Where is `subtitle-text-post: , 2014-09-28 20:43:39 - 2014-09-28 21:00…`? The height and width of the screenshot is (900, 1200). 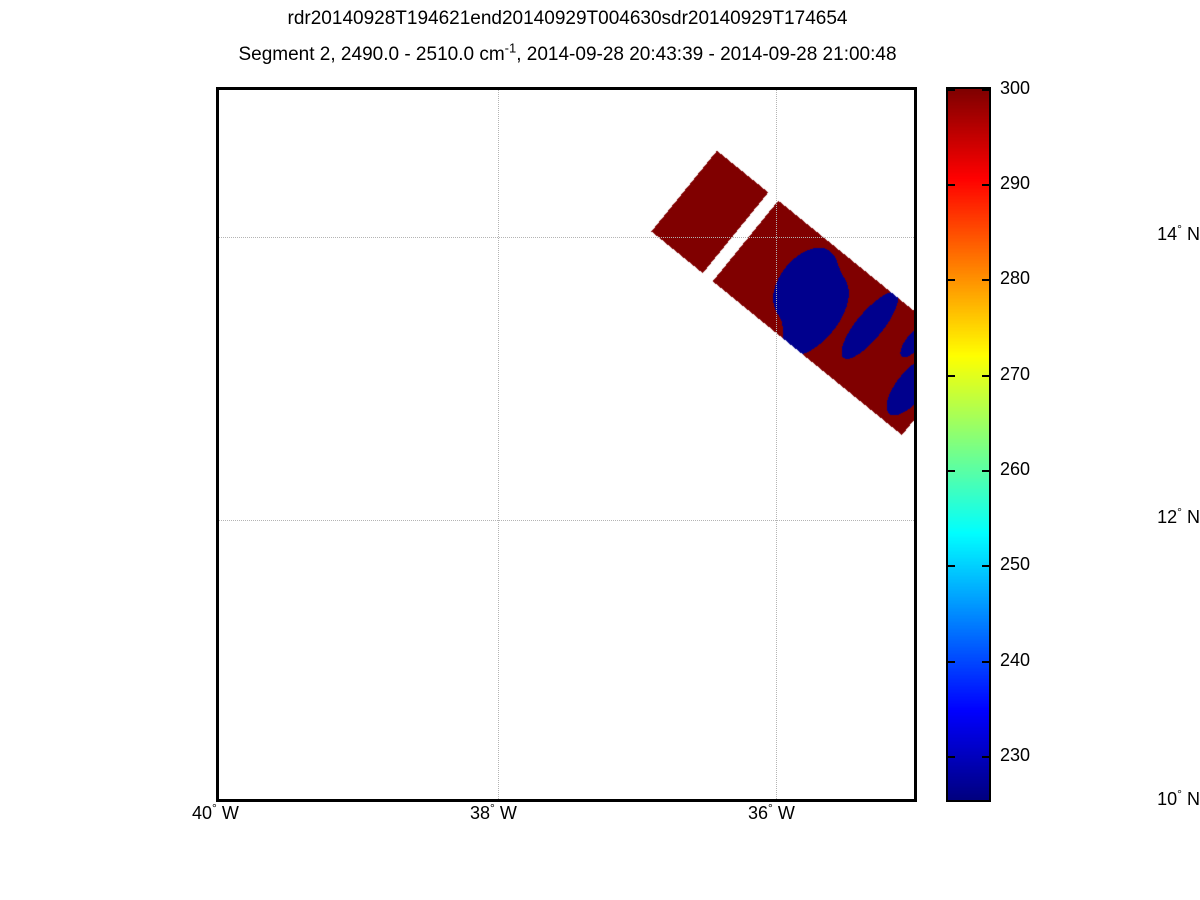 subtitle-text-post: , 2014-09-28 20:43:39 - 2014-09-28 21:00… is located at coordinates (706, 54).